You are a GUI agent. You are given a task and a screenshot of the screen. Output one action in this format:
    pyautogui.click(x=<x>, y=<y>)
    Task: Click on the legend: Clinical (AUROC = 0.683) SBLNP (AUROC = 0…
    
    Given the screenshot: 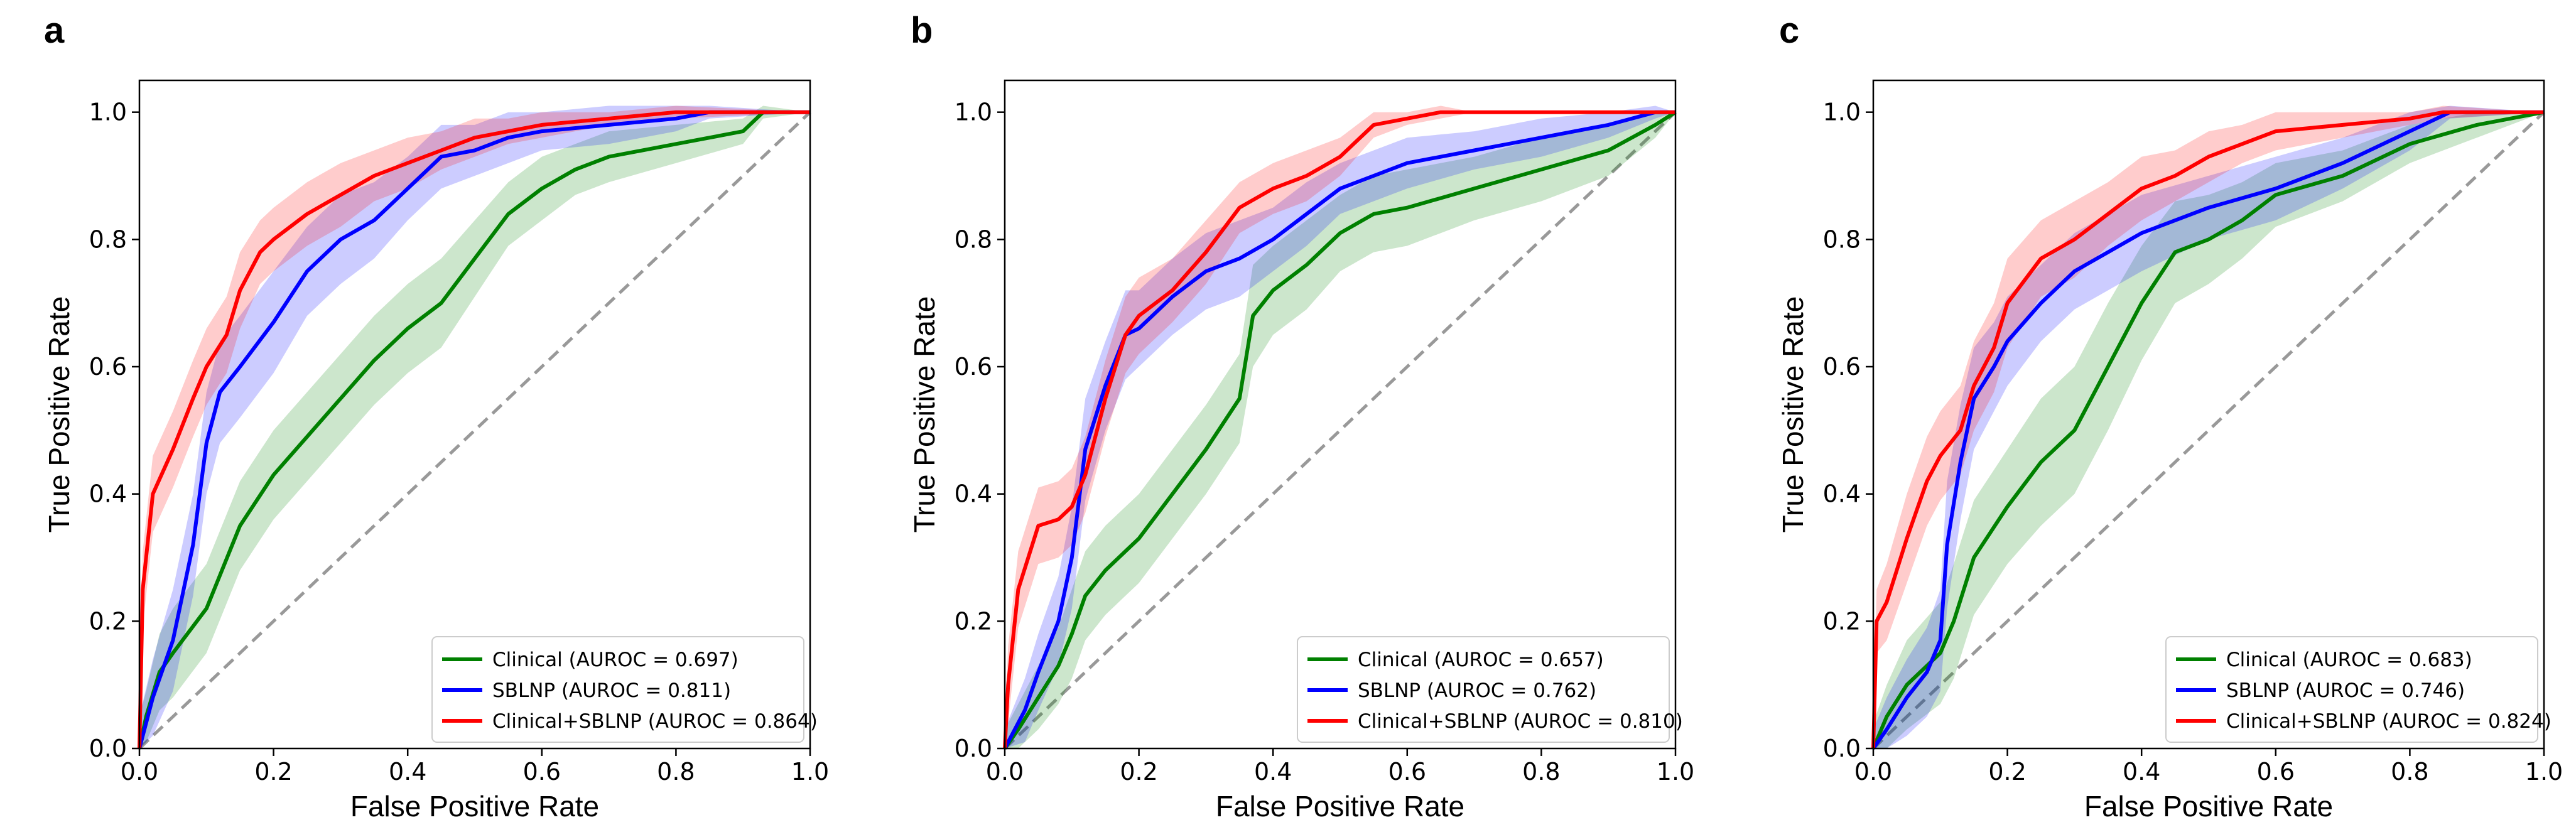 What is the action you would take?
    pyautogui.click(x=2358, y=689)
    